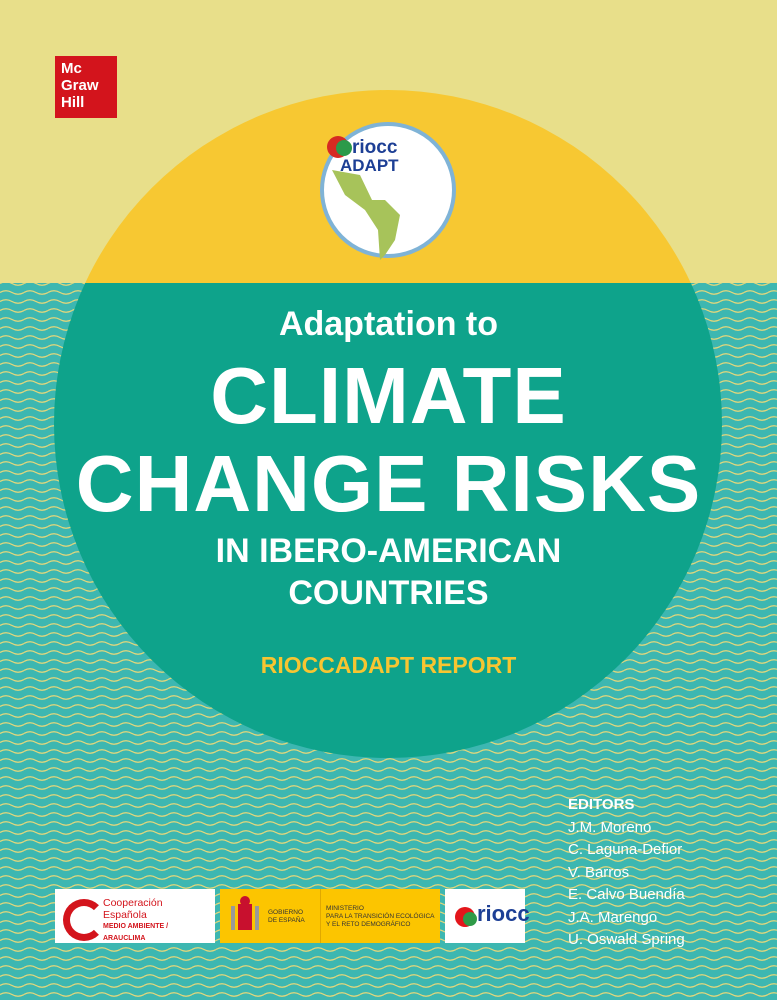 The width and height of the screenshot is (777, 1000). Describe the element at coordinates (610, 827) in the screenshot. I see `editor: J.M. Moreno` at that location.